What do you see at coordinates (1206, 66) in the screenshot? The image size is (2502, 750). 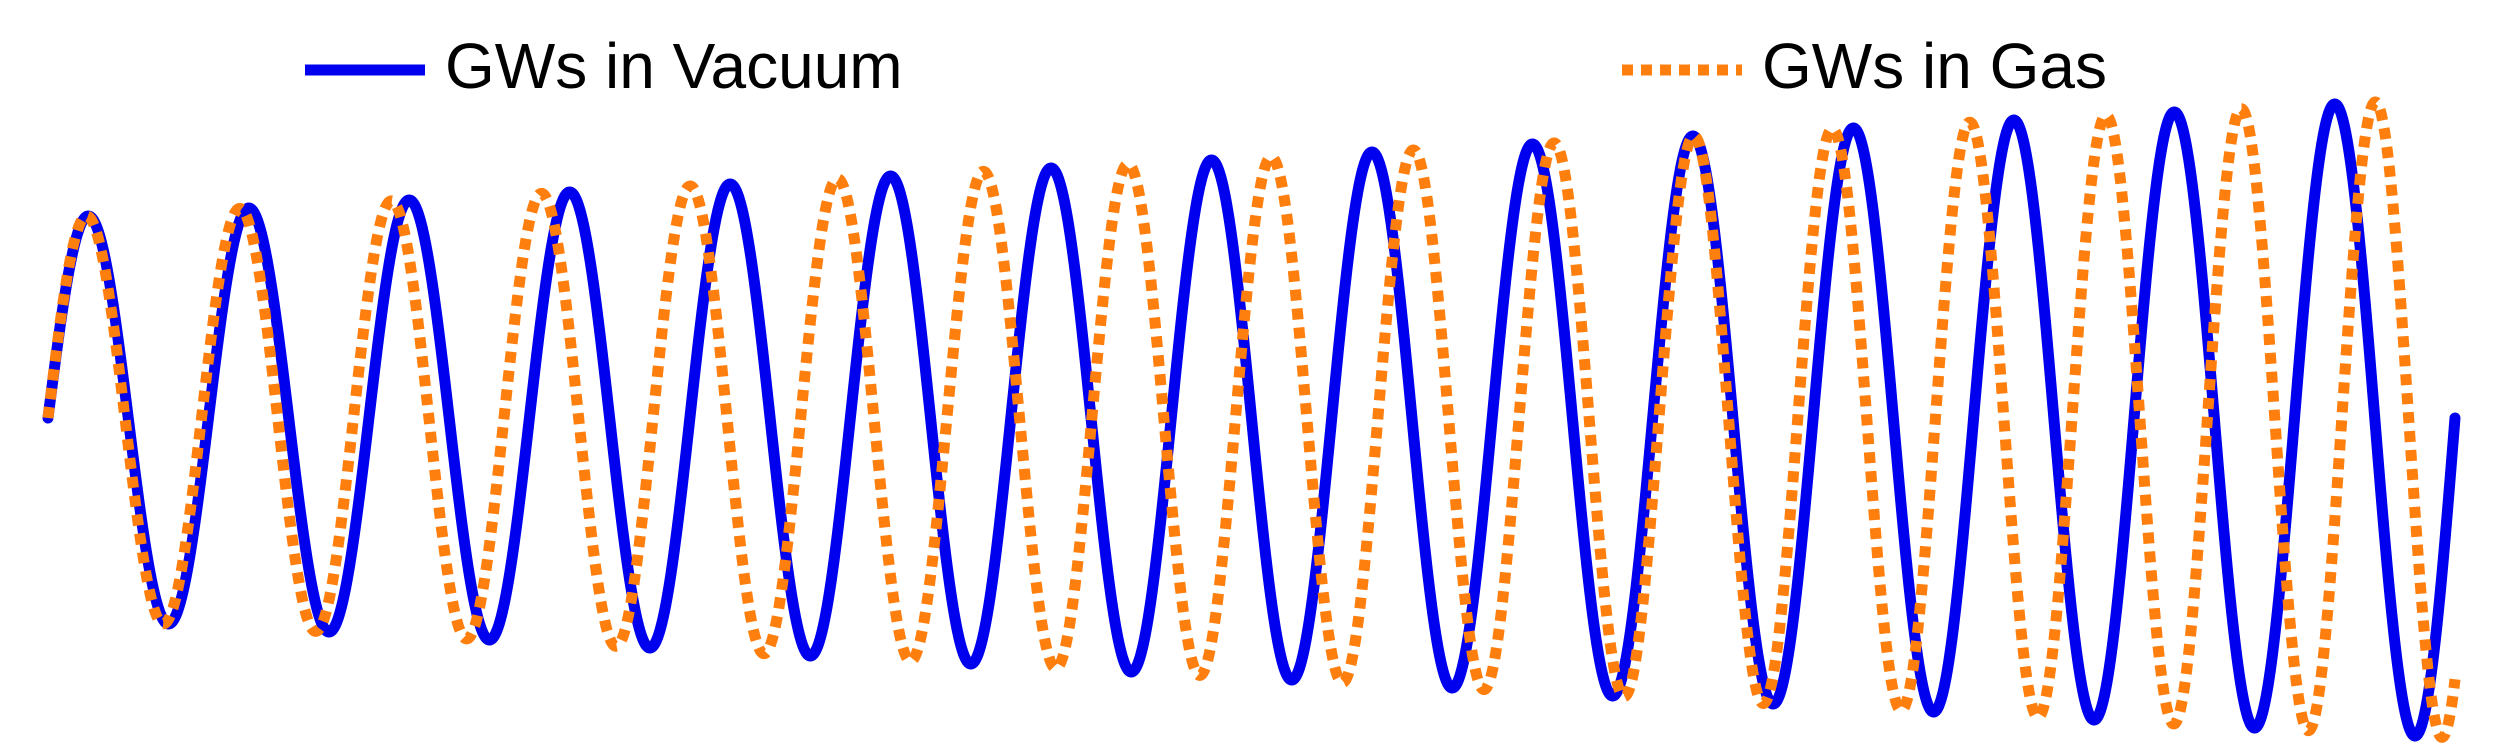 I see `legend: GWs in Vacuum GWs in Gas` at bounding box center [1206, 66].